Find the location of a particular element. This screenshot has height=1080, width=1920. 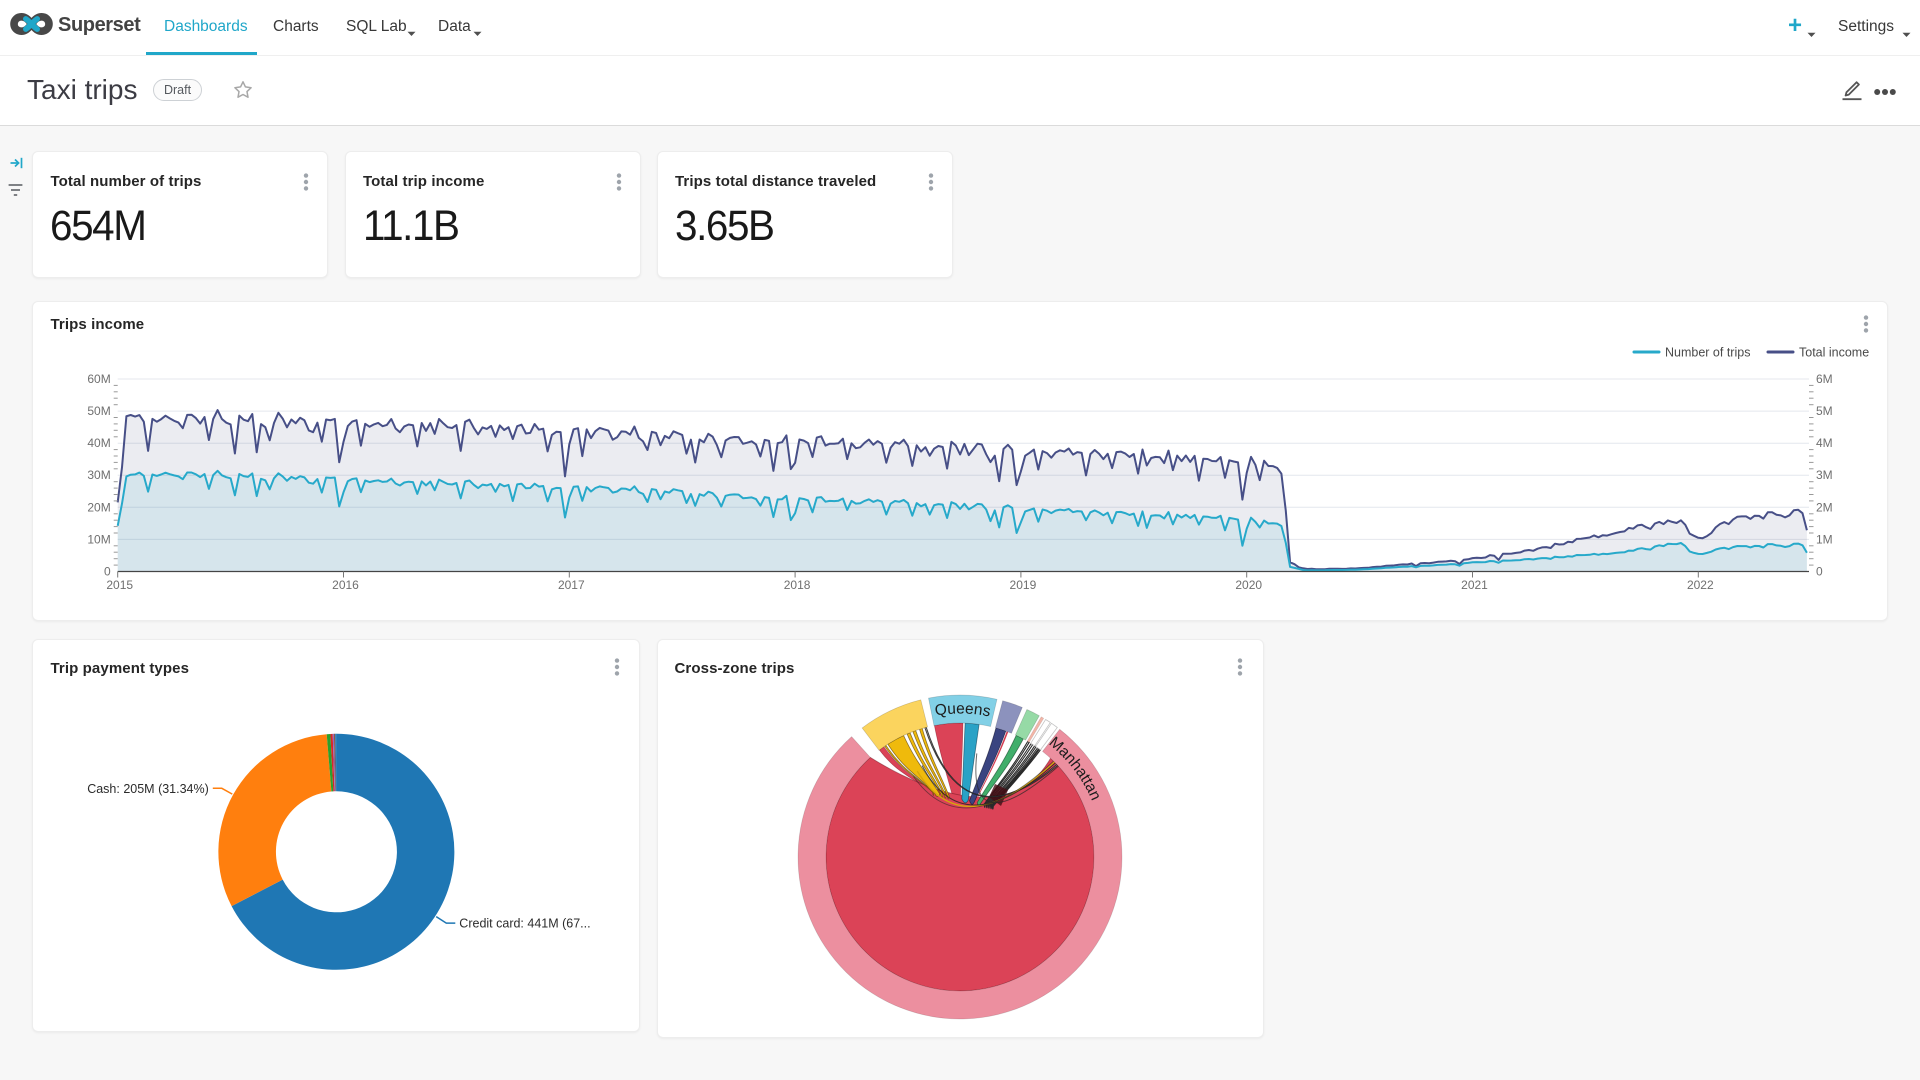

svg-text: 4M is located at coordinates (1824, 443).